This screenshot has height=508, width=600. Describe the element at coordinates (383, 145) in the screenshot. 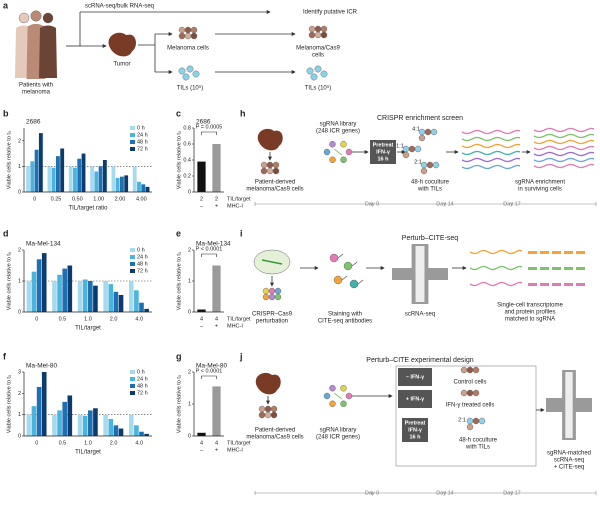

I see `label: Pretreat` at that location.